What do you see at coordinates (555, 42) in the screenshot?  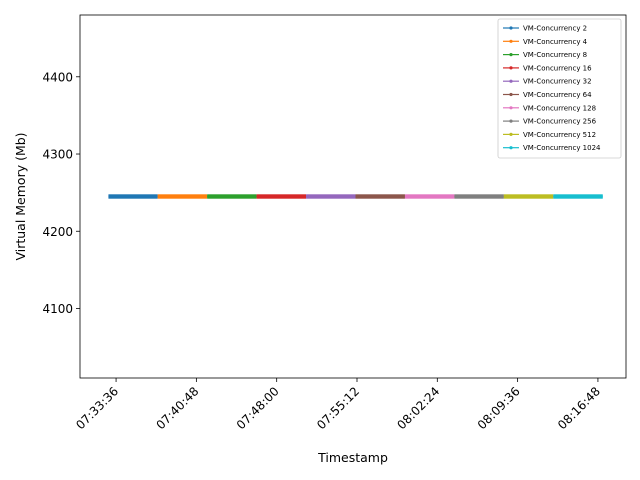 I see `legend-label: VM-Concurrency 4` at bounding box center [555, 42].